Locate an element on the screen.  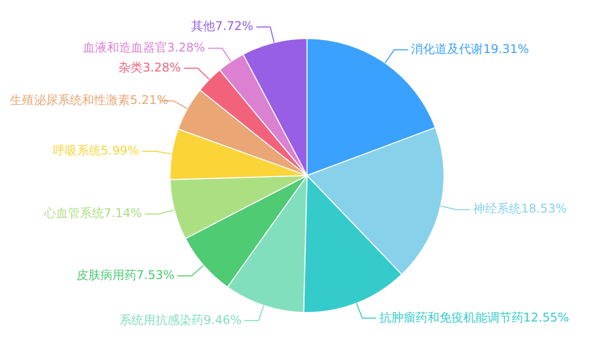
slice-label: 呼吸系统5.99% is located at coordinates (95, 151).